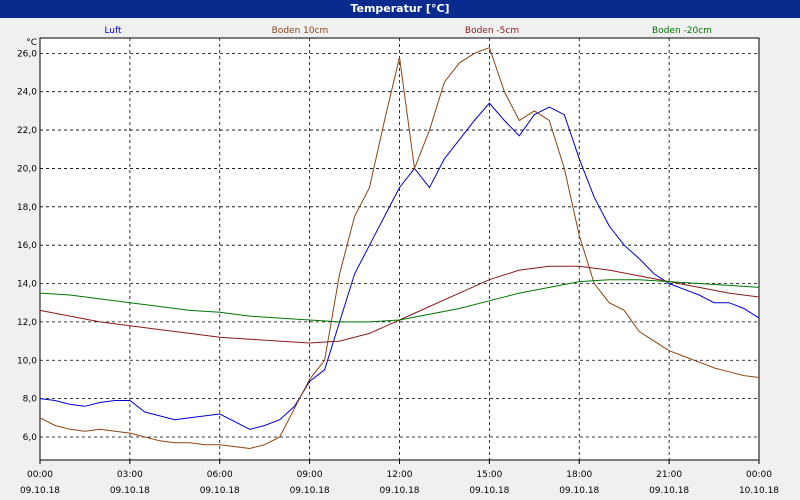 This screenshot has height=500, width=800. I want to click on x-tick-time: 15:00, so click(489, 475).